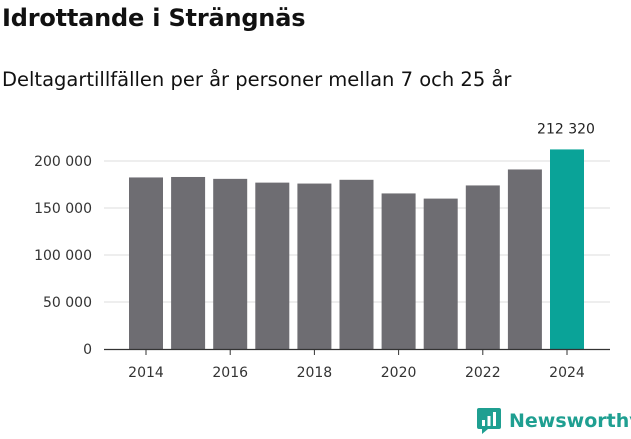 This screenshot has height=439, width=631. I want to click on bar-2021, so click(440, 273).